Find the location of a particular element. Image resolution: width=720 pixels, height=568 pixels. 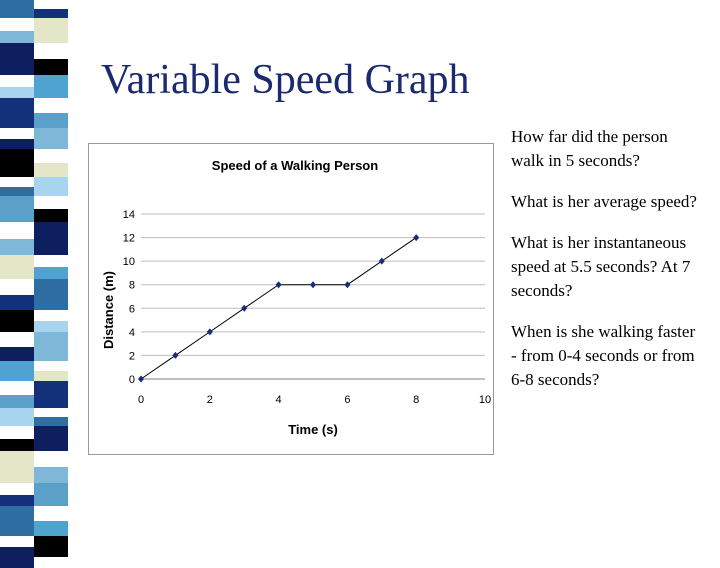

y-tick-label: 2 is located at coordinates (132, 356).